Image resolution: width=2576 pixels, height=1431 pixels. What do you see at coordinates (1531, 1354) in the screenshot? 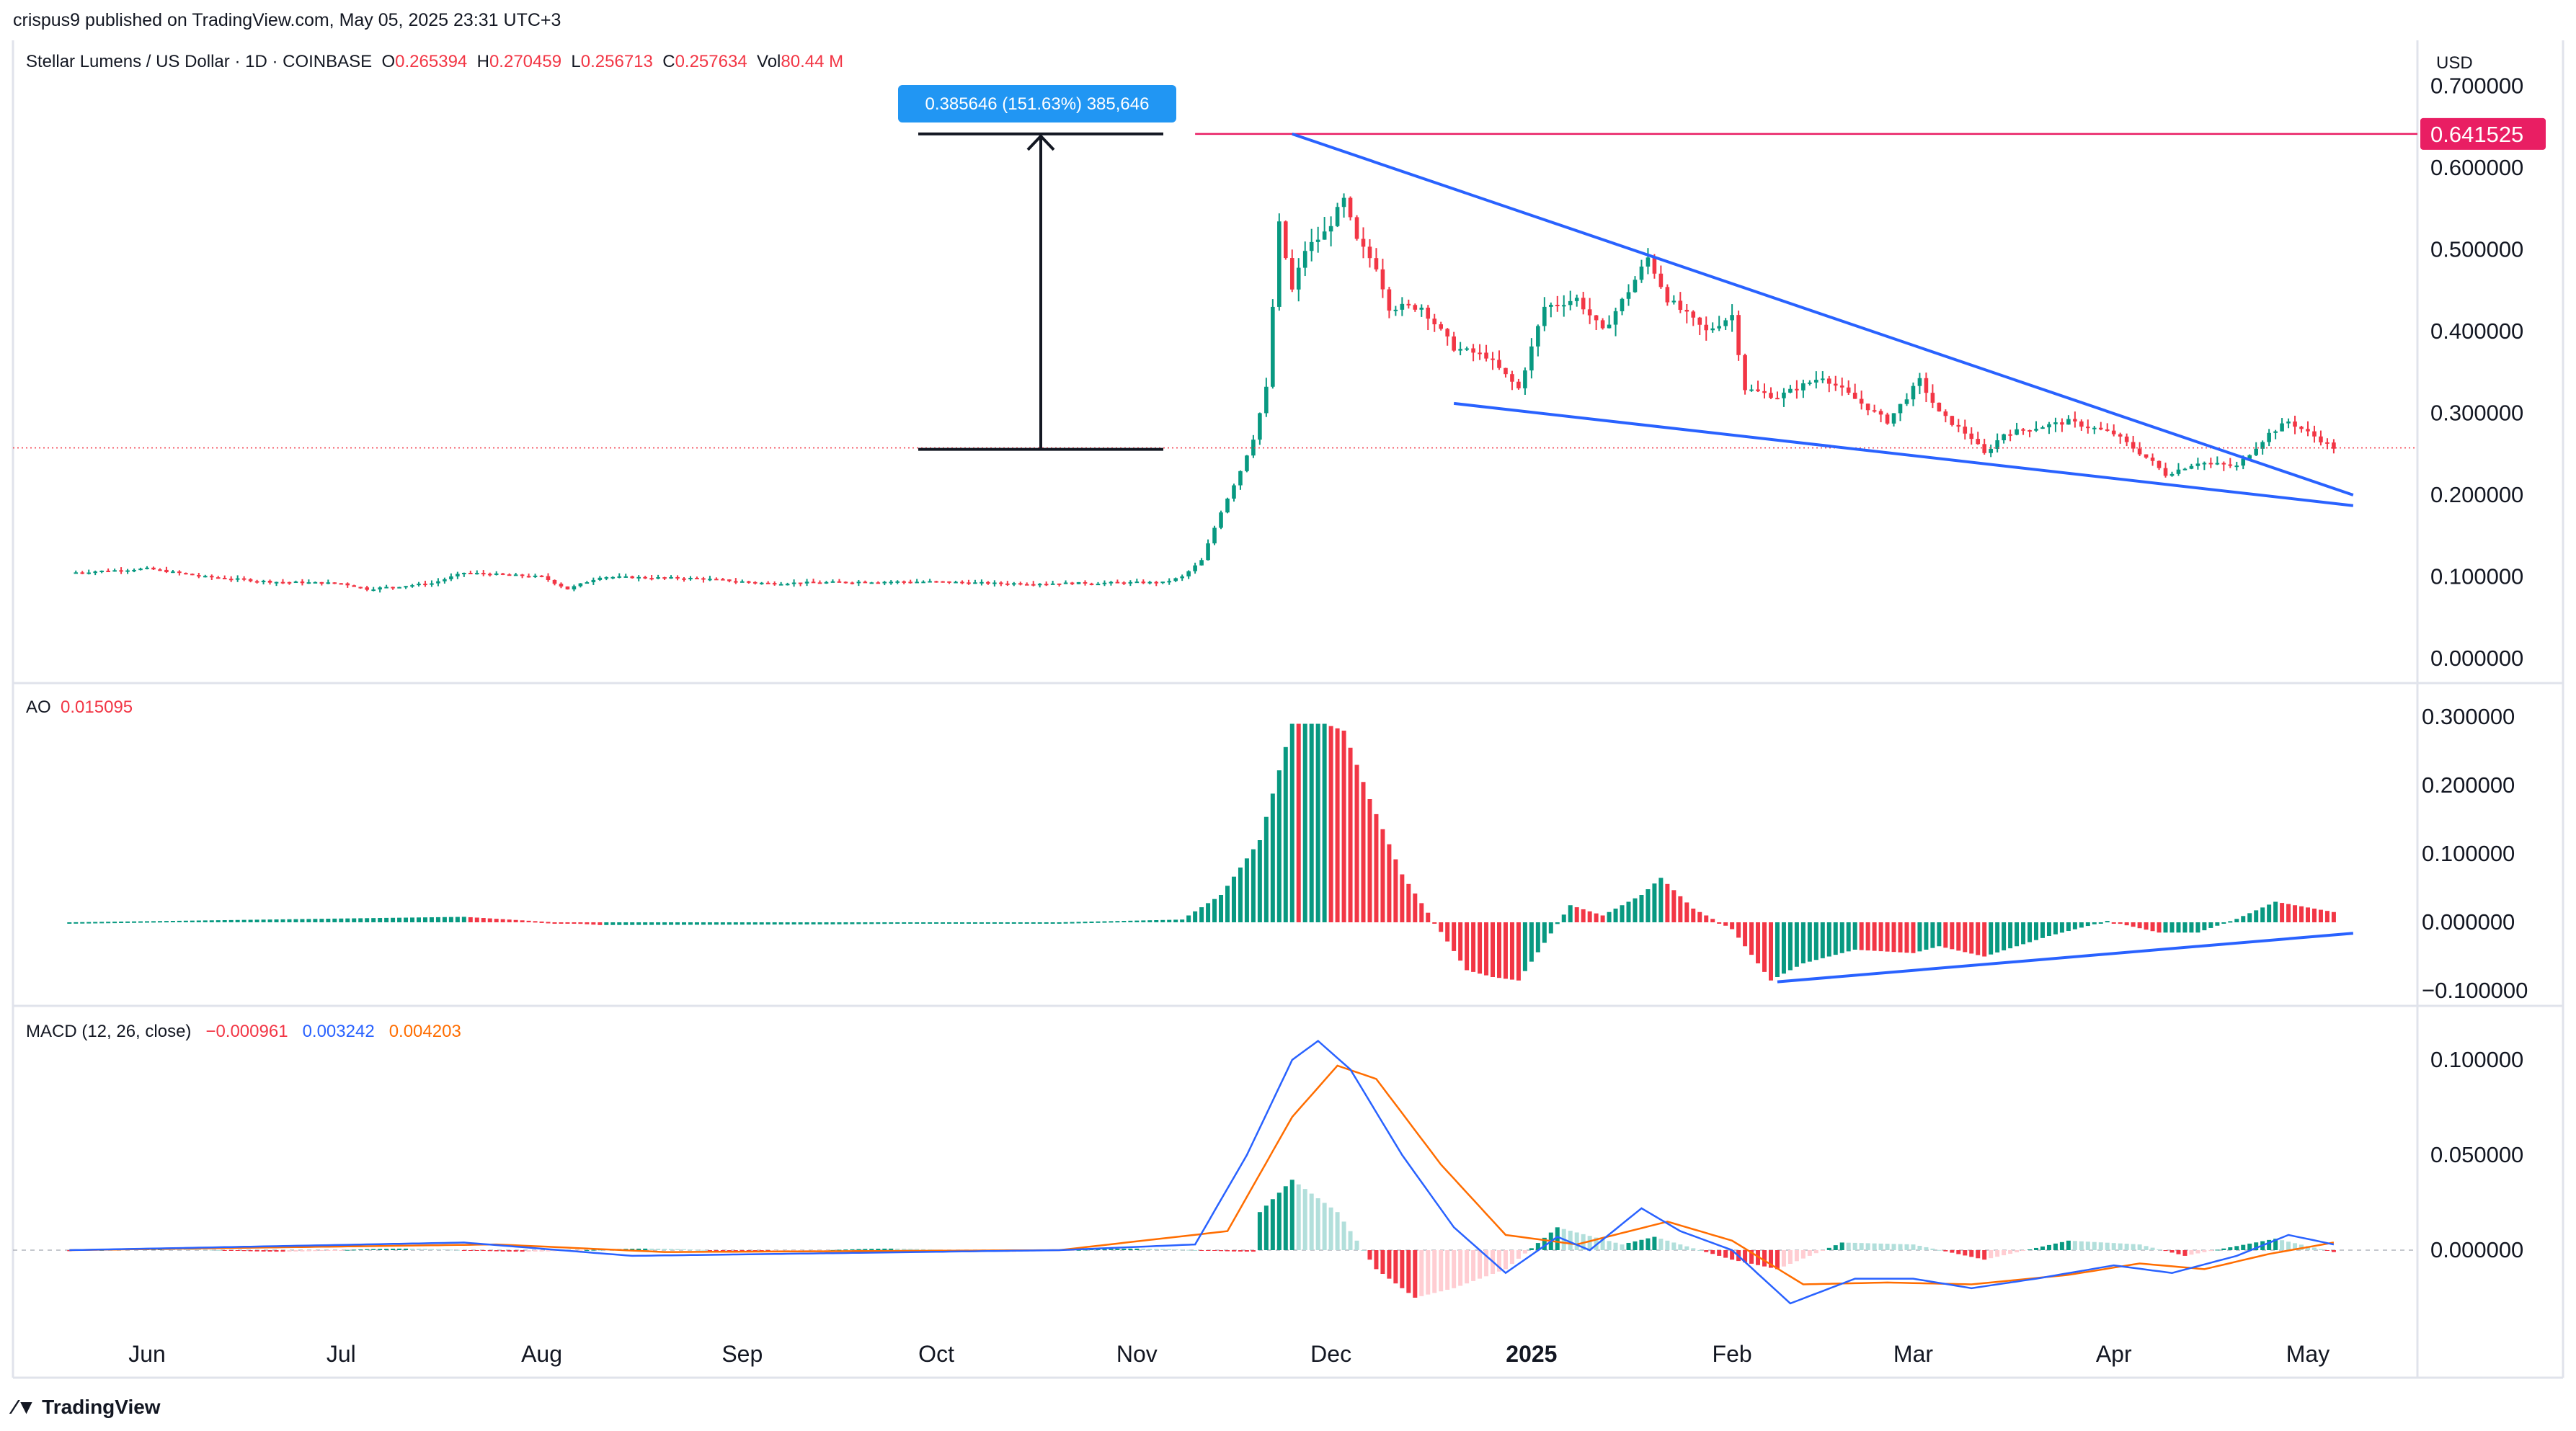
I see `time-tick-label: 2025` at bounding box center [1531, 1354].